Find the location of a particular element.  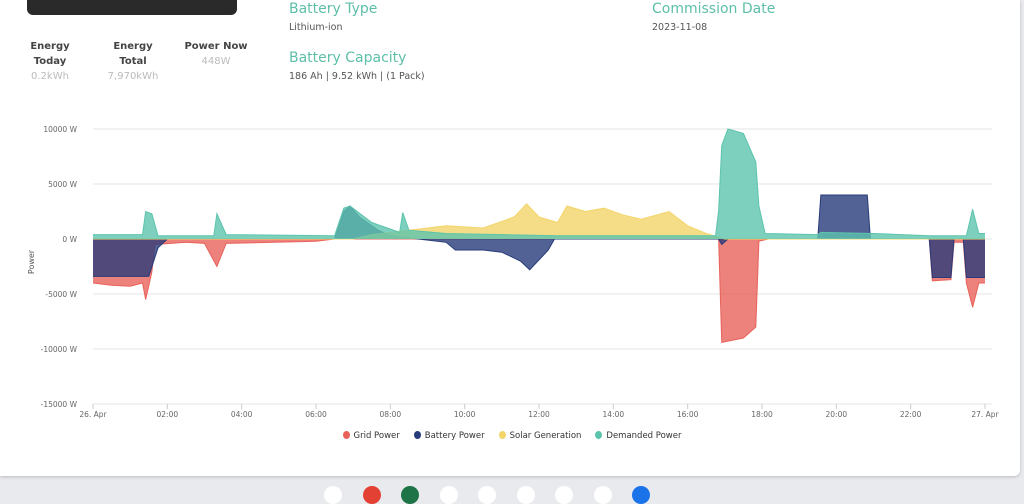

commission-date-label: Commission Date is located at coordinates (714, 9).